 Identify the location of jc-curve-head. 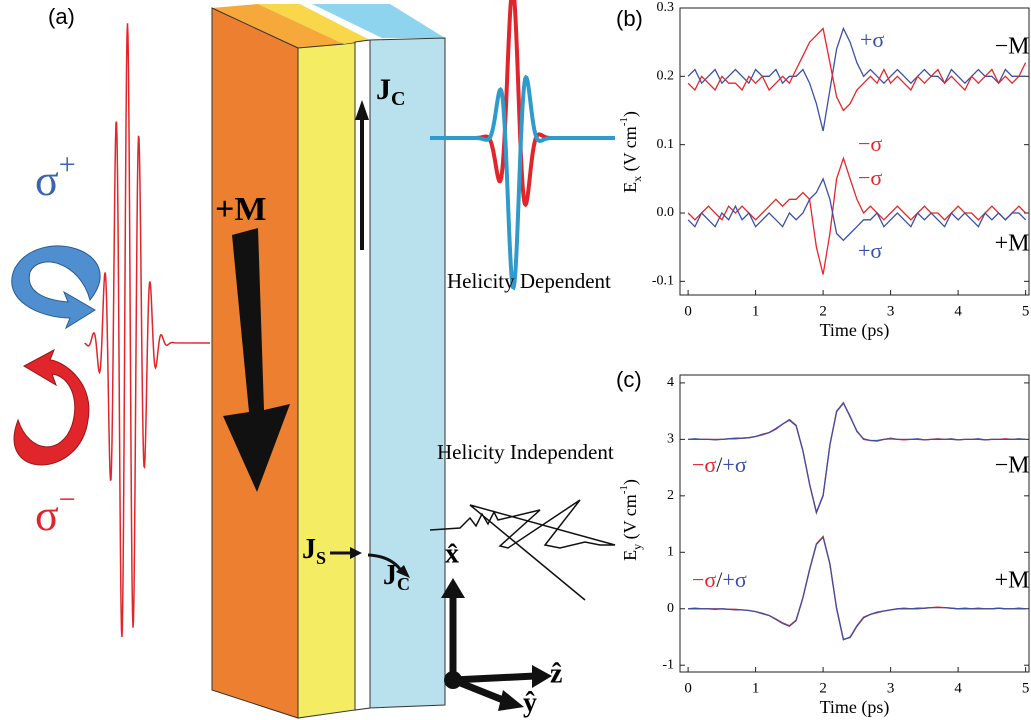
(403, 571).